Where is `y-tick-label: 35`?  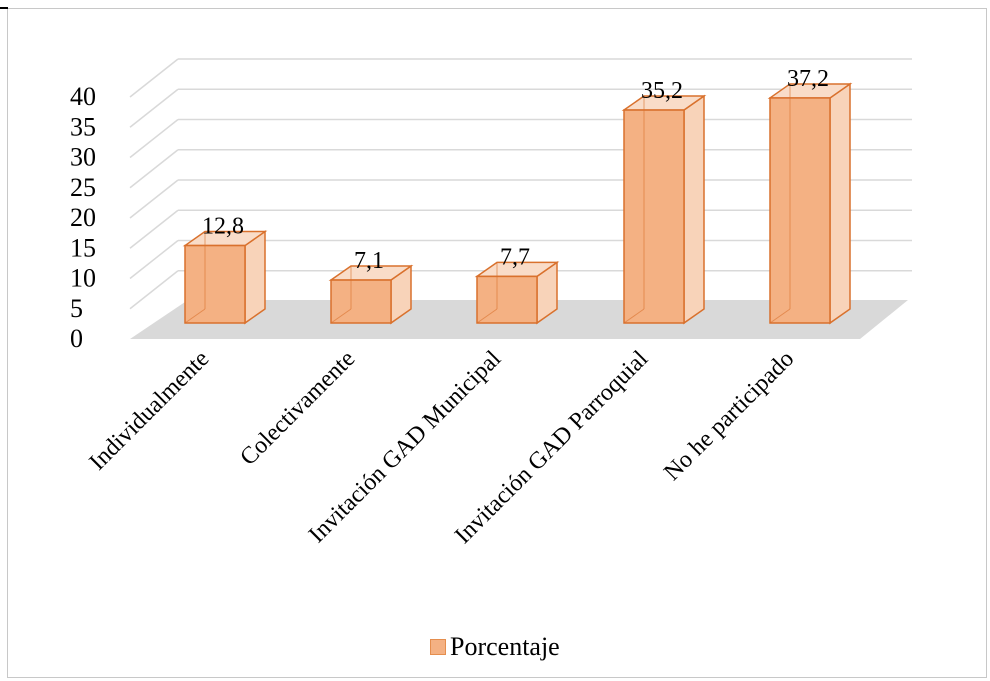 y-tick-label: 35 is located at coordinates (83, 126).